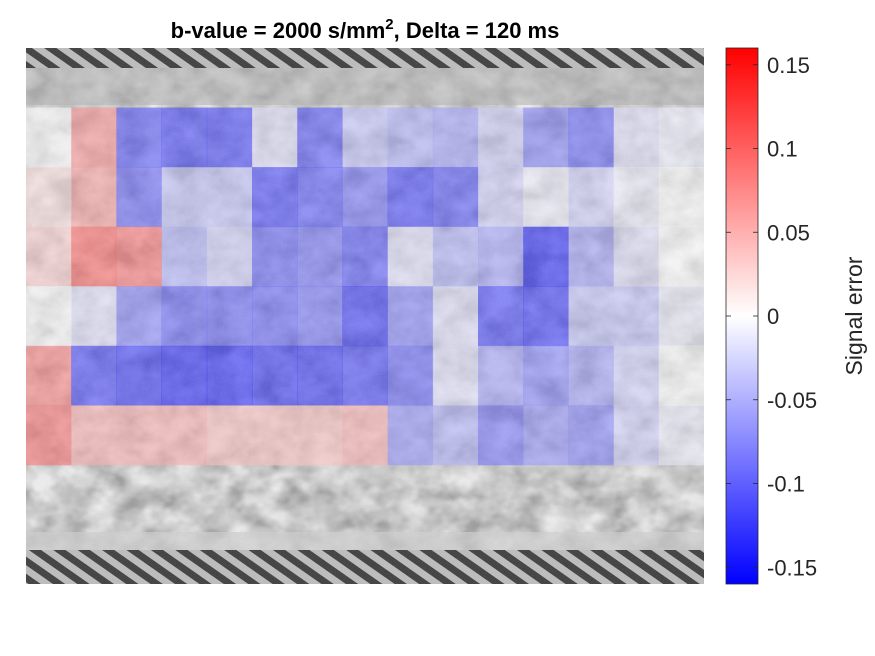  I want to click on colorbar-tick-label-5: -0.1, so click(786, 484).